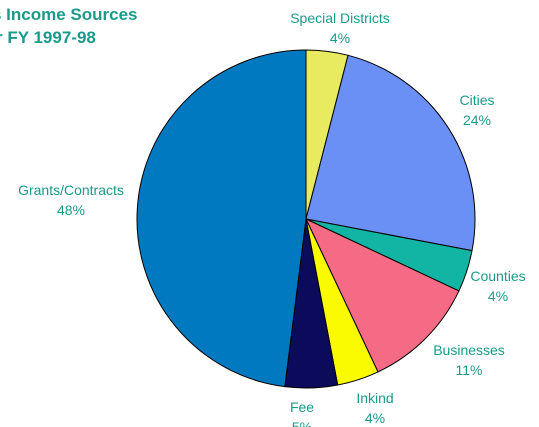  What do you see at coordinates (469, 350) in the screenshot?
I see `slice-label: Businesses` at bounding box center [469, 350].